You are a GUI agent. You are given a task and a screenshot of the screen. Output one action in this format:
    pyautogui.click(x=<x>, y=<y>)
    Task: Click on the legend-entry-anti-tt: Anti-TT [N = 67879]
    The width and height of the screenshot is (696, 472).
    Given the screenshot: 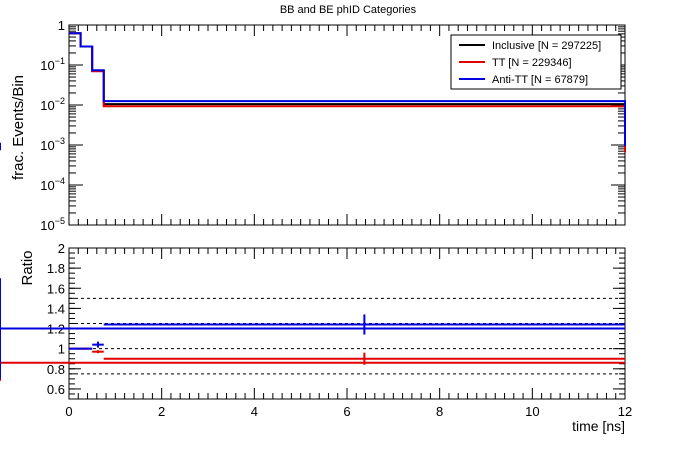 What is the action you would take?
    pyautogui.click(x=540, y=80)
    